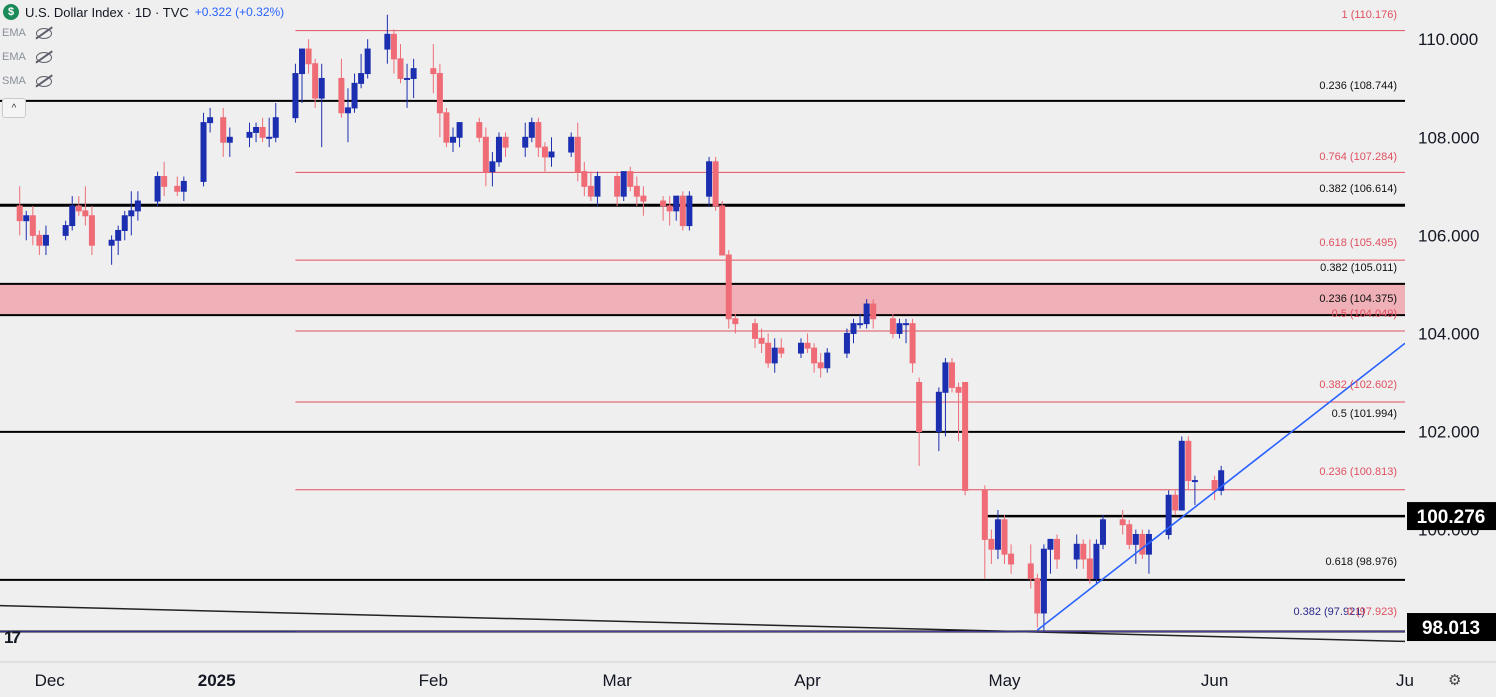  I want to click on indicator-sma: SMA, so click(27, 81).